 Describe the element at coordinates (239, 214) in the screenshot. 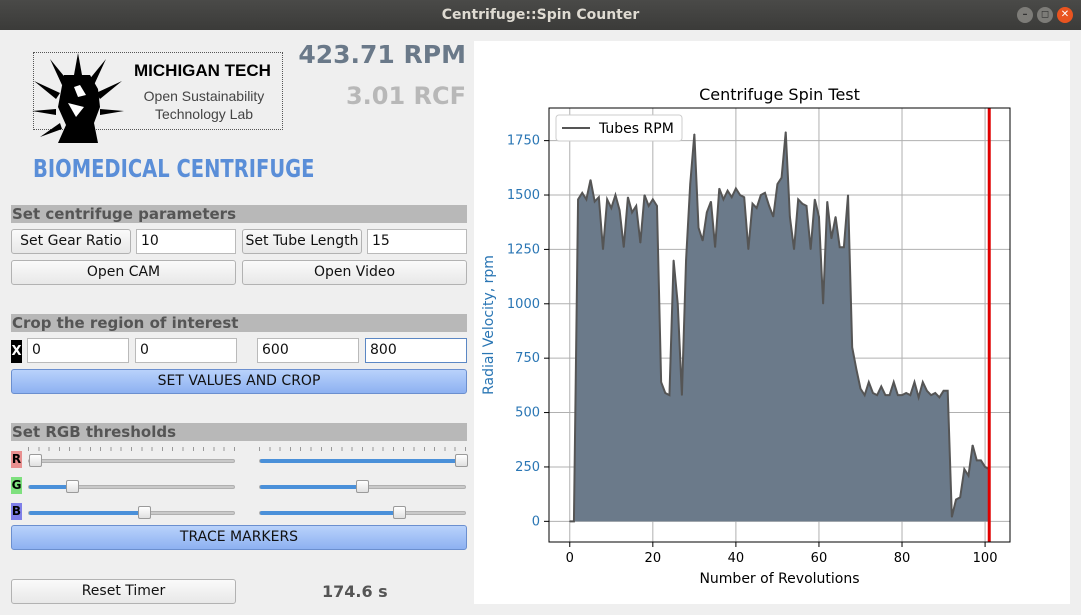

I see `params-section-header: Set centrifuge parameters` at that location.